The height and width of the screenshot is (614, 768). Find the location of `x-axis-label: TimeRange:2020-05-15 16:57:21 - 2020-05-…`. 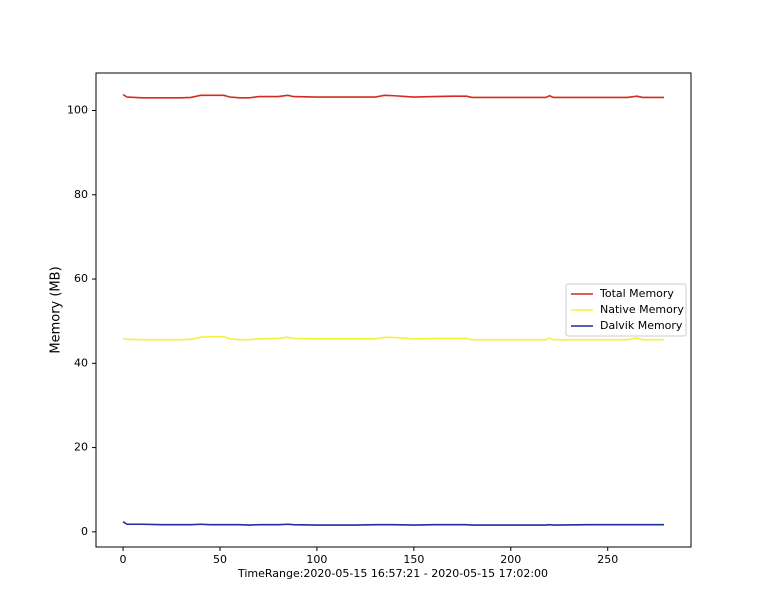

x-axis-label: TimeRange:2020-05-15 16:57:21 - 2020-05-… is located at coordinates (392, 573).